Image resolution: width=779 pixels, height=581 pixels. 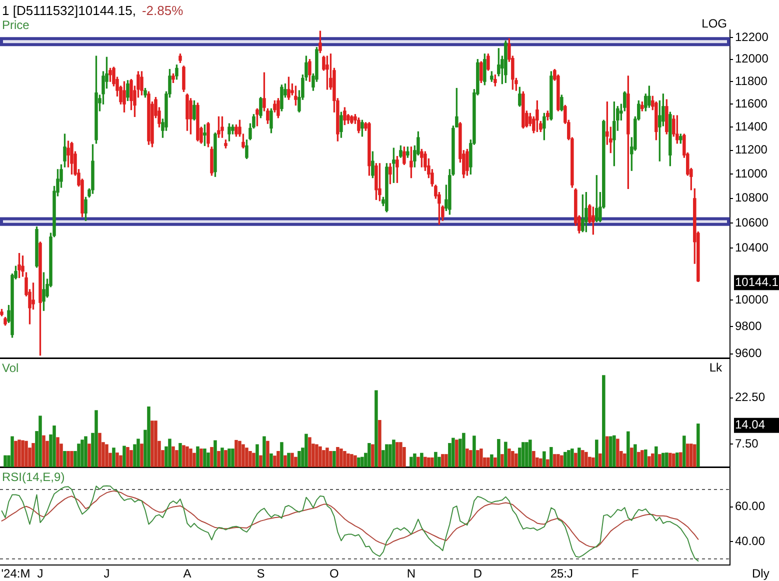 I want to click on x-tick-label: F, so click(x=635, y=573).